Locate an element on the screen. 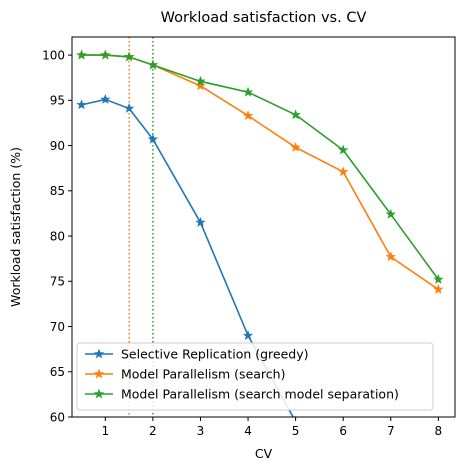 This screenshot has width=463, height=470. y-axis: 60 65 70 75 80 85 90 95 100 is located at coordinates (57, 236).